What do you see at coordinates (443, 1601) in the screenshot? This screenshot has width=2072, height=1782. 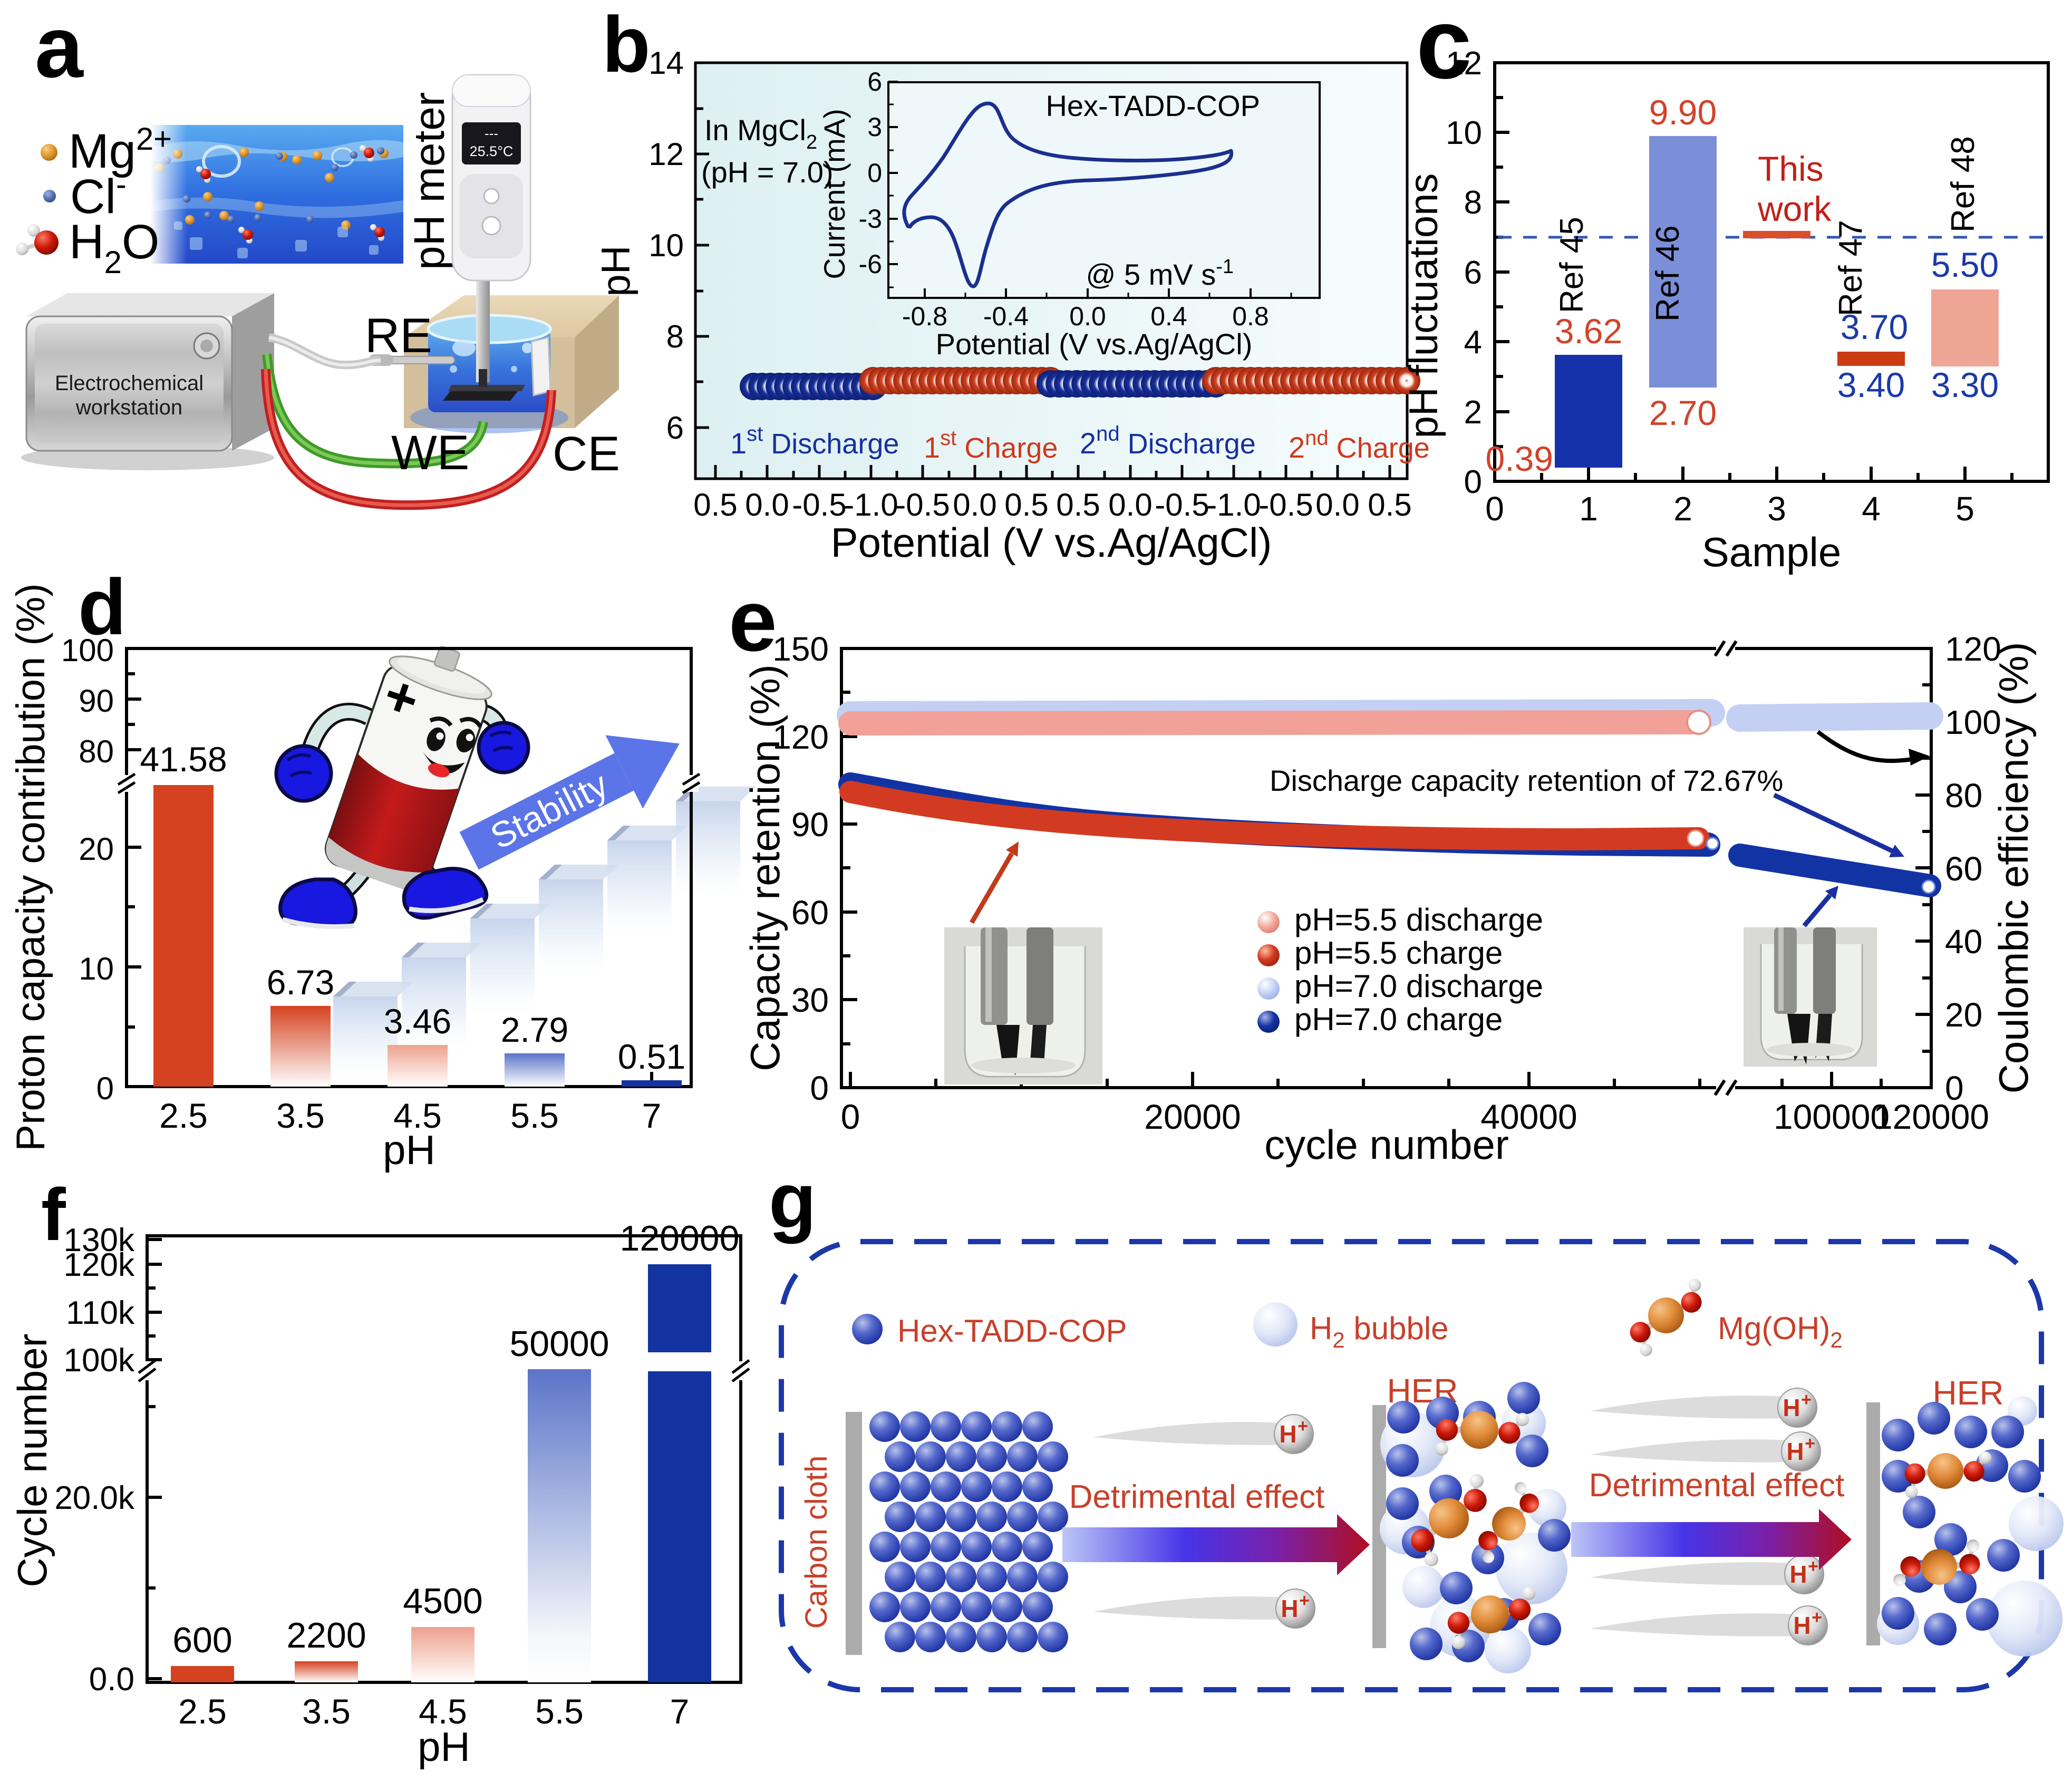 I see `svg-text: 4500` at bounding box center [443, 1601].